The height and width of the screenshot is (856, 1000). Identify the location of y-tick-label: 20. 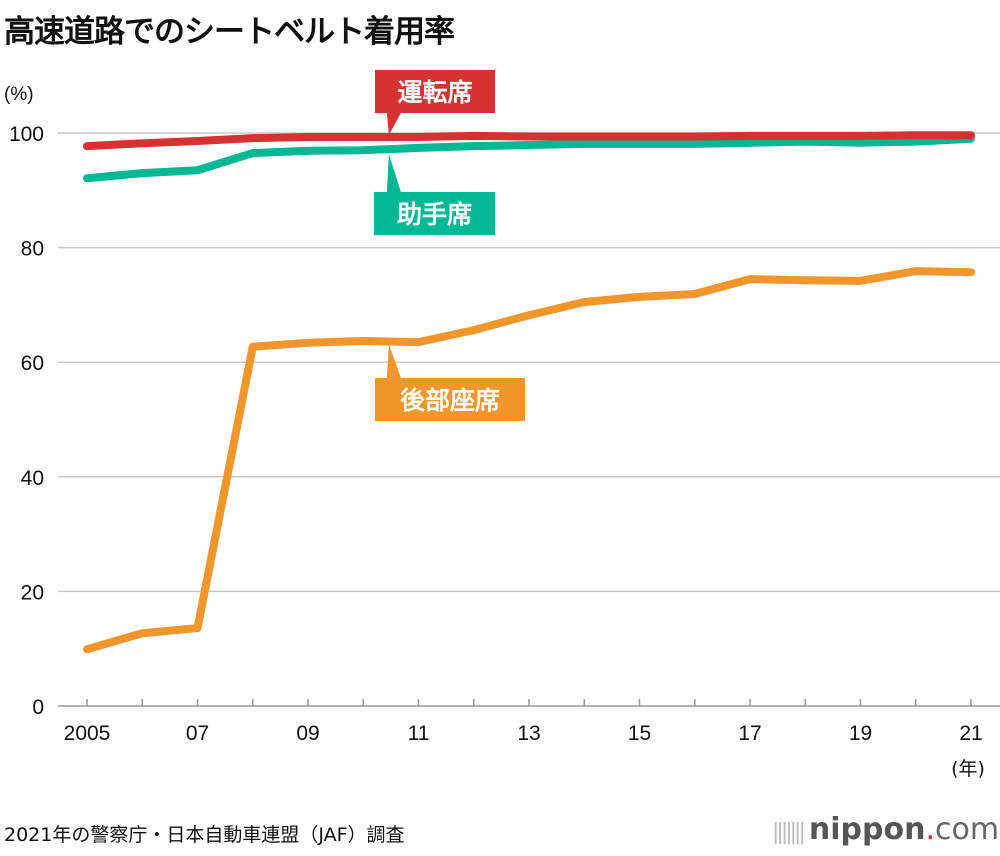
(32, 592).